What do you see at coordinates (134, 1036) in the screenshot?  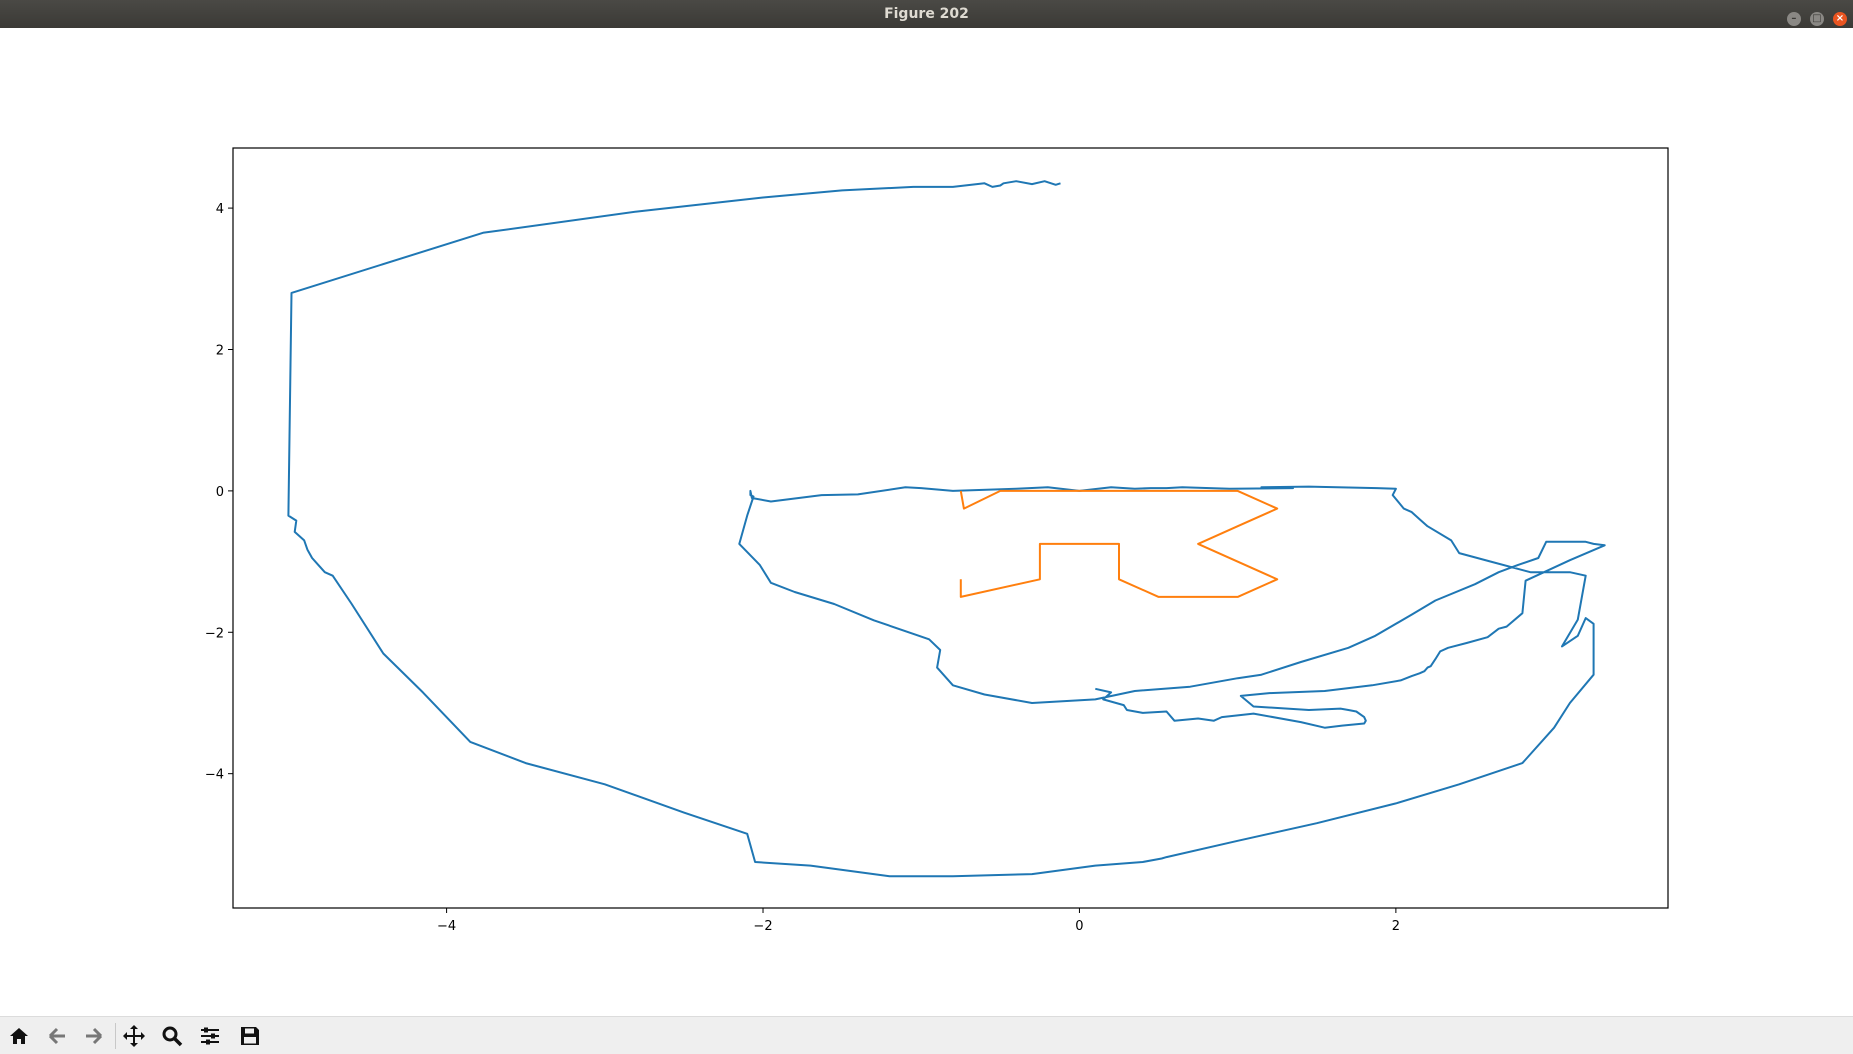 I see `pan-move-icon` at bounding box center [134, 1036].